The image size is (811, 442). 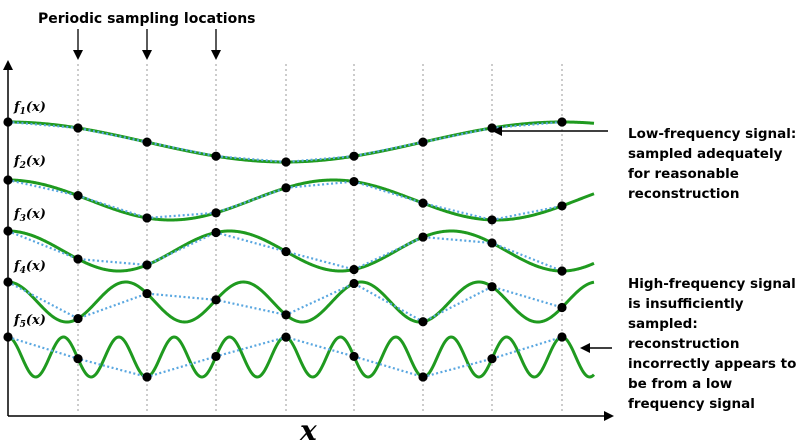 What do you see at coordinates (301, 302) in the screenshot?
I see `signal-curve-f4` at bounding box center [301, 302].